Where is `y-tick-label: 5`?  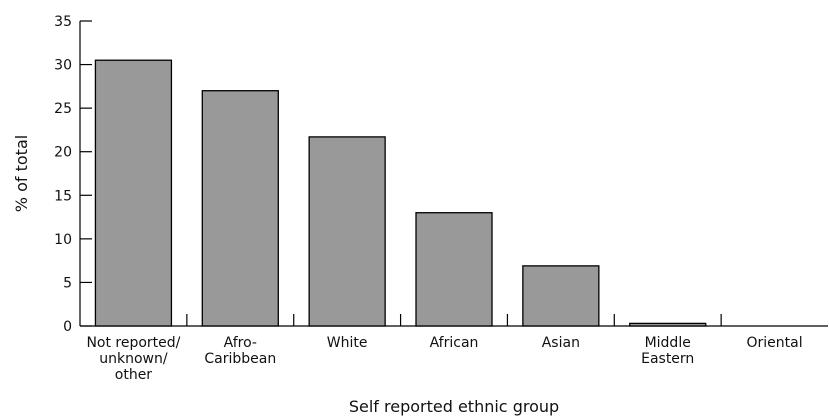 y-tick-label: 5 is located at coordinates (67, 283).